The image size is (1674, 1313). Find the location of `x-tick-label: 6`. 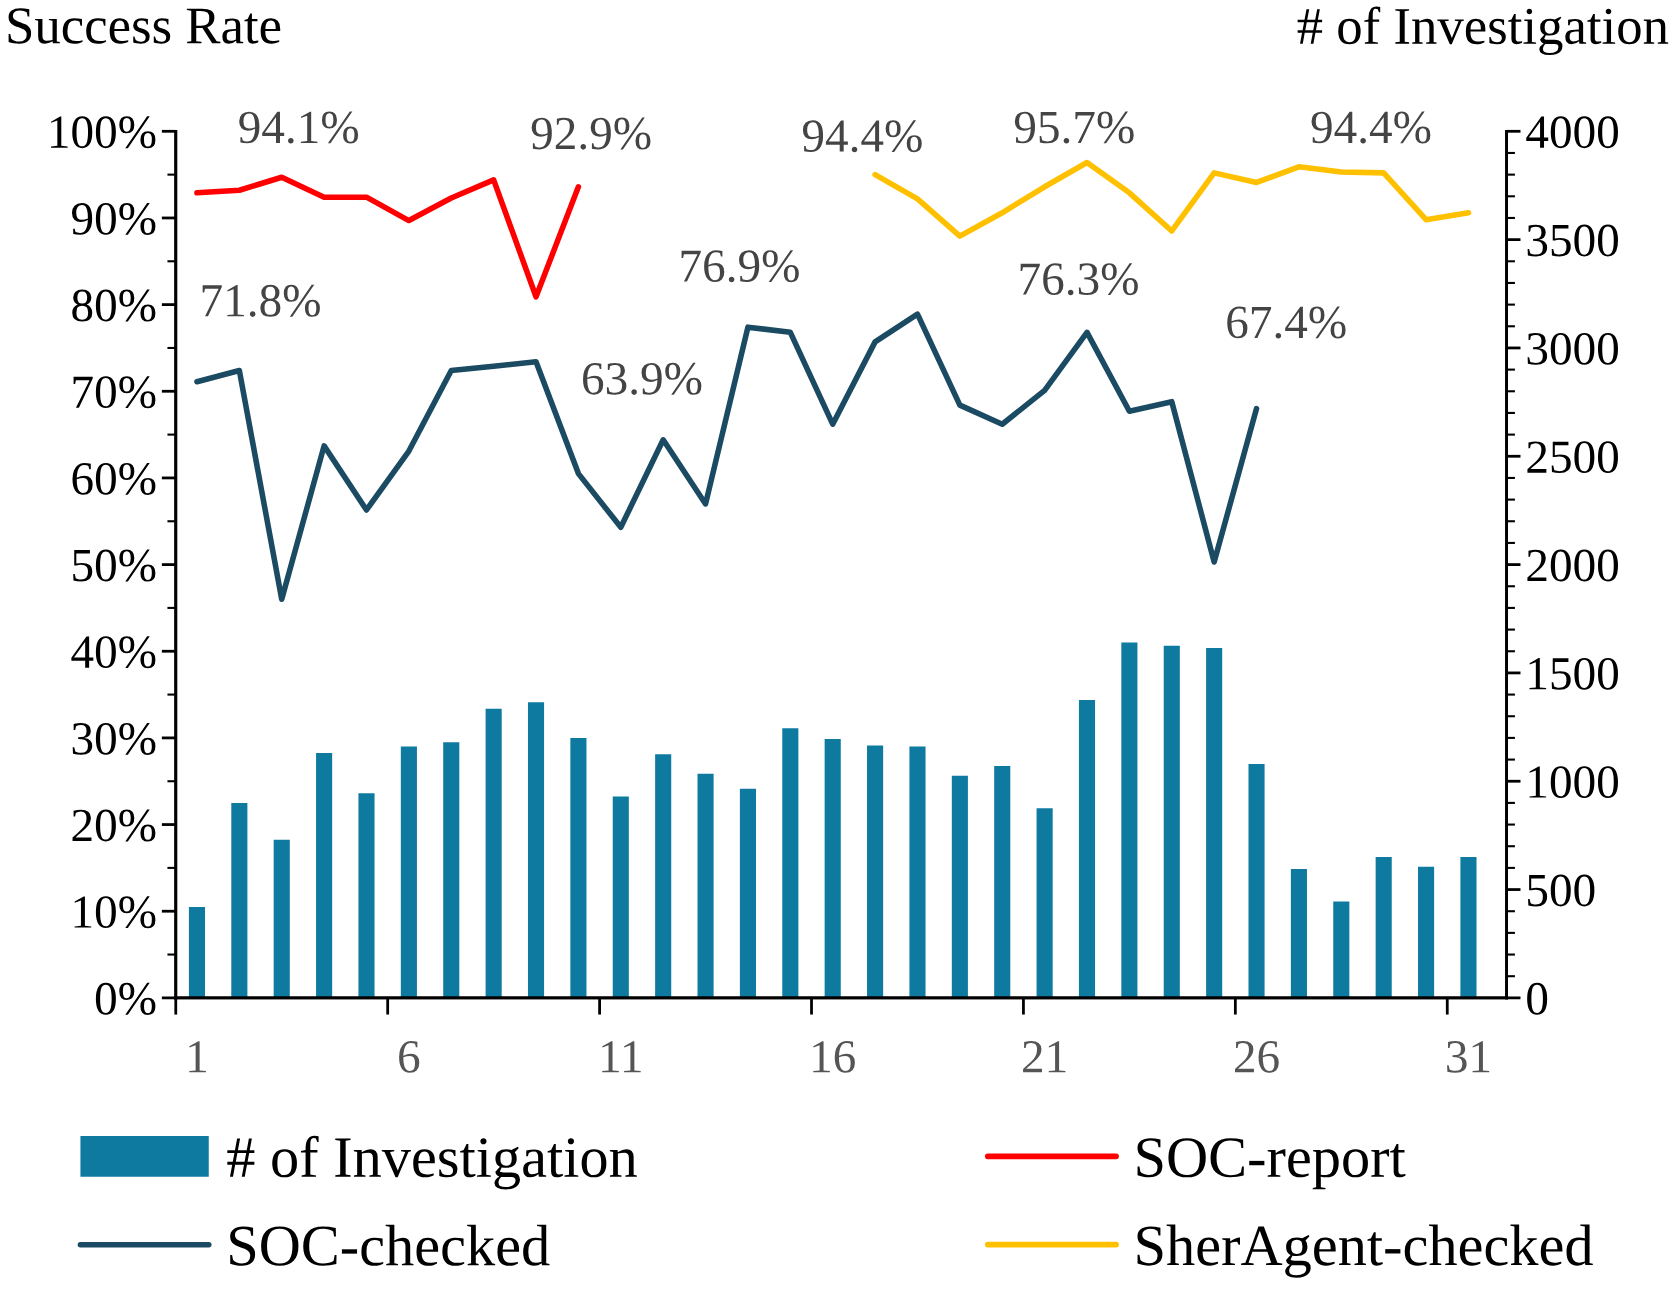

x-tick-label: 6 is located at coordinates (409, 1057).